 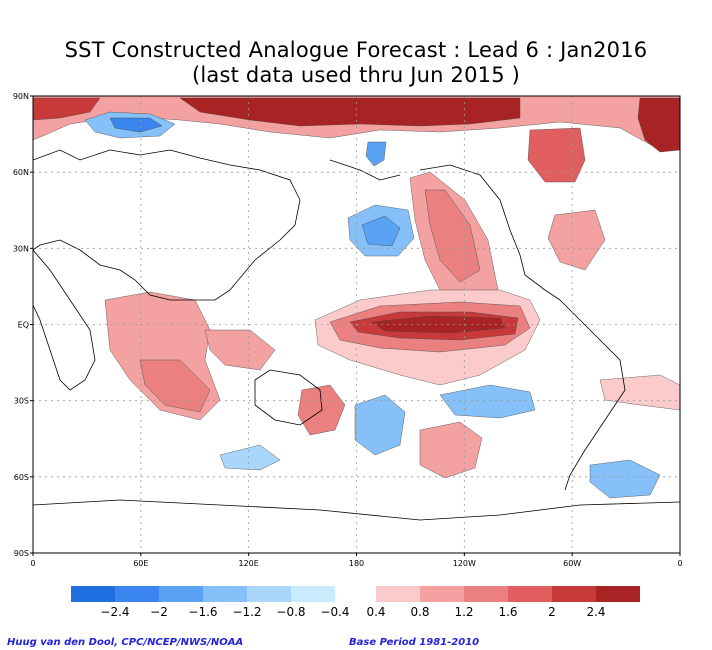 What do you see at coordinates (595, 612) in the screenshot?
I see `colorbar-label: 2.4` at bounding box center [595, 612].